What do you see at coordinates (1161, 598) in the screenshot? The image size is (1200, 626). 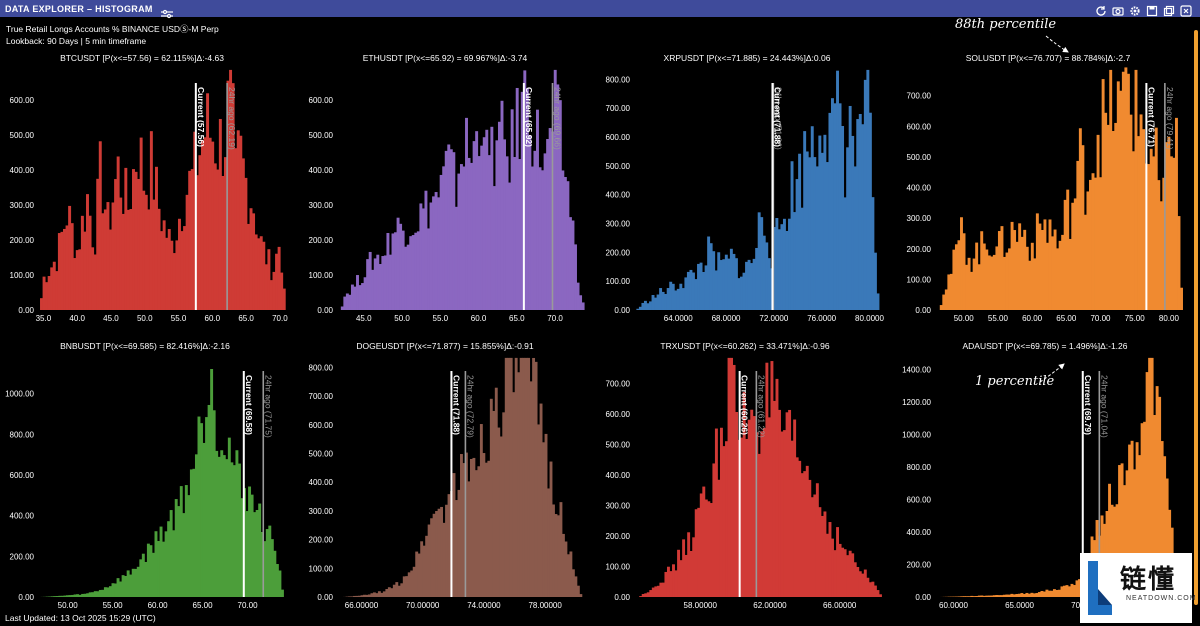 I see `watermark-en: NEATDOWN.COM` at bounding box center [1161, 598].